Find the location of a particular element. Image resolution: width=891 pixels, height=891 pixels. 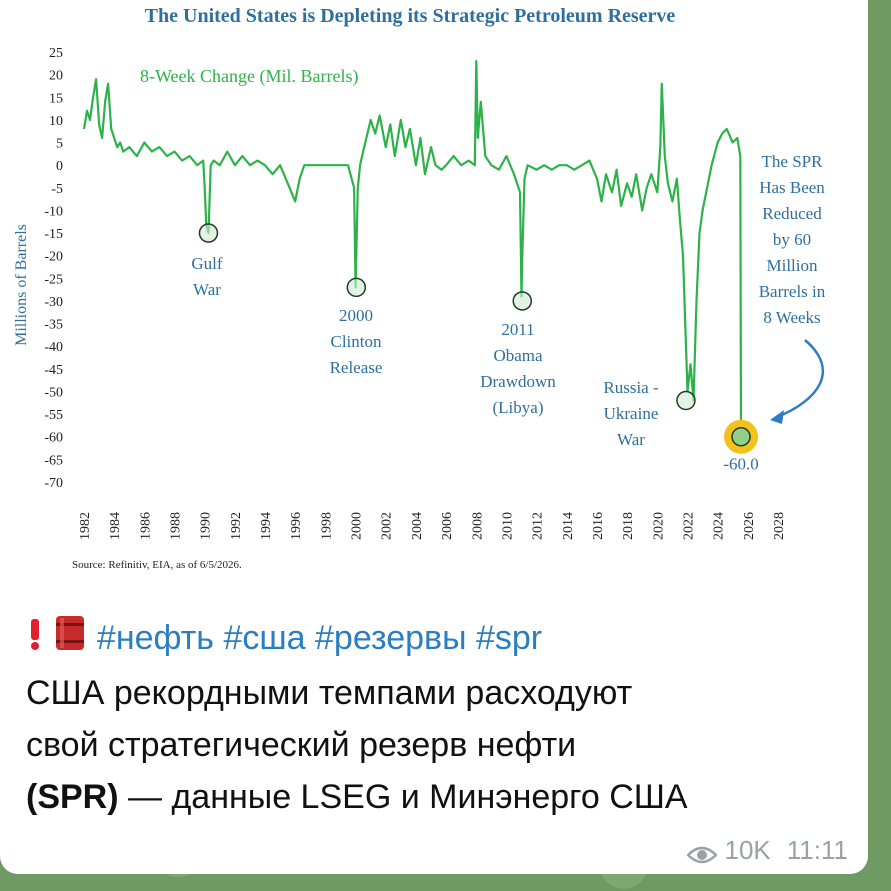

x-tick-label: 1998 is located at coordinates (326, 526).